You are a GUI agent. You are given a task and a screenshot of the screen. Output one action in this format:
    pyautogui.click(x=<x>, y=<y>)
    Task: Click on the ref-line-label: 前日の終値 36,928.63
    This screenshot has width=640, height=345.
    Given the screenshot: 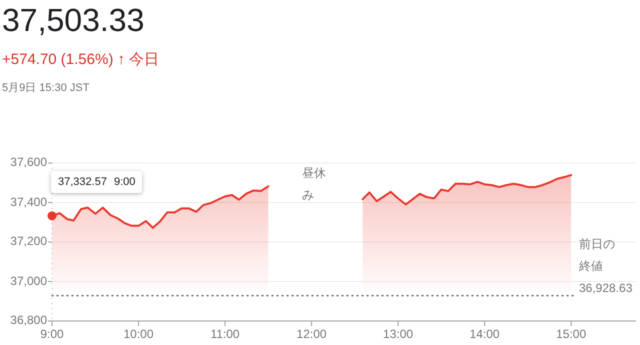 What is the action you would take?
    pyautogui.click(x=605, y=266)
    